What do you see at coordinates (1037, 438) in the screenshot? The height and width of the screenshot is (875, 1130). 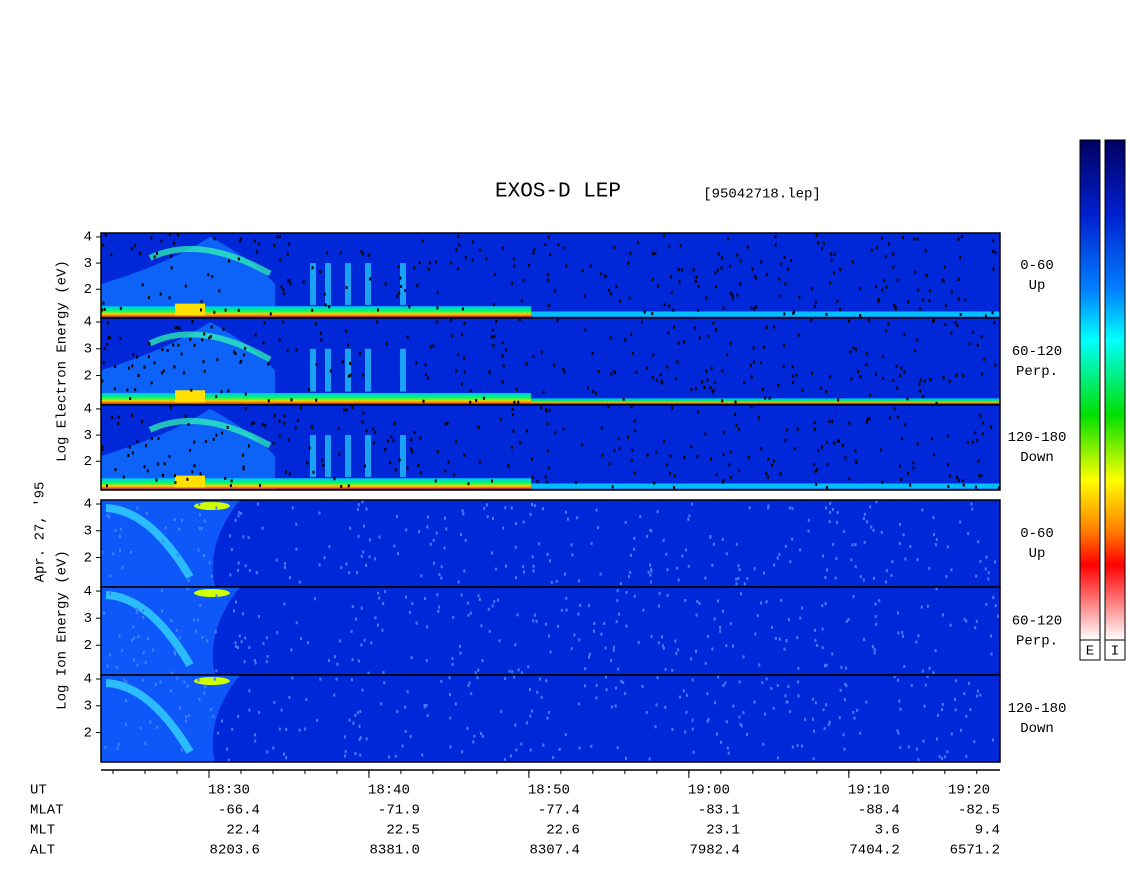 I see `pitch-label: 120-180` at bounding box center [1037, 438].